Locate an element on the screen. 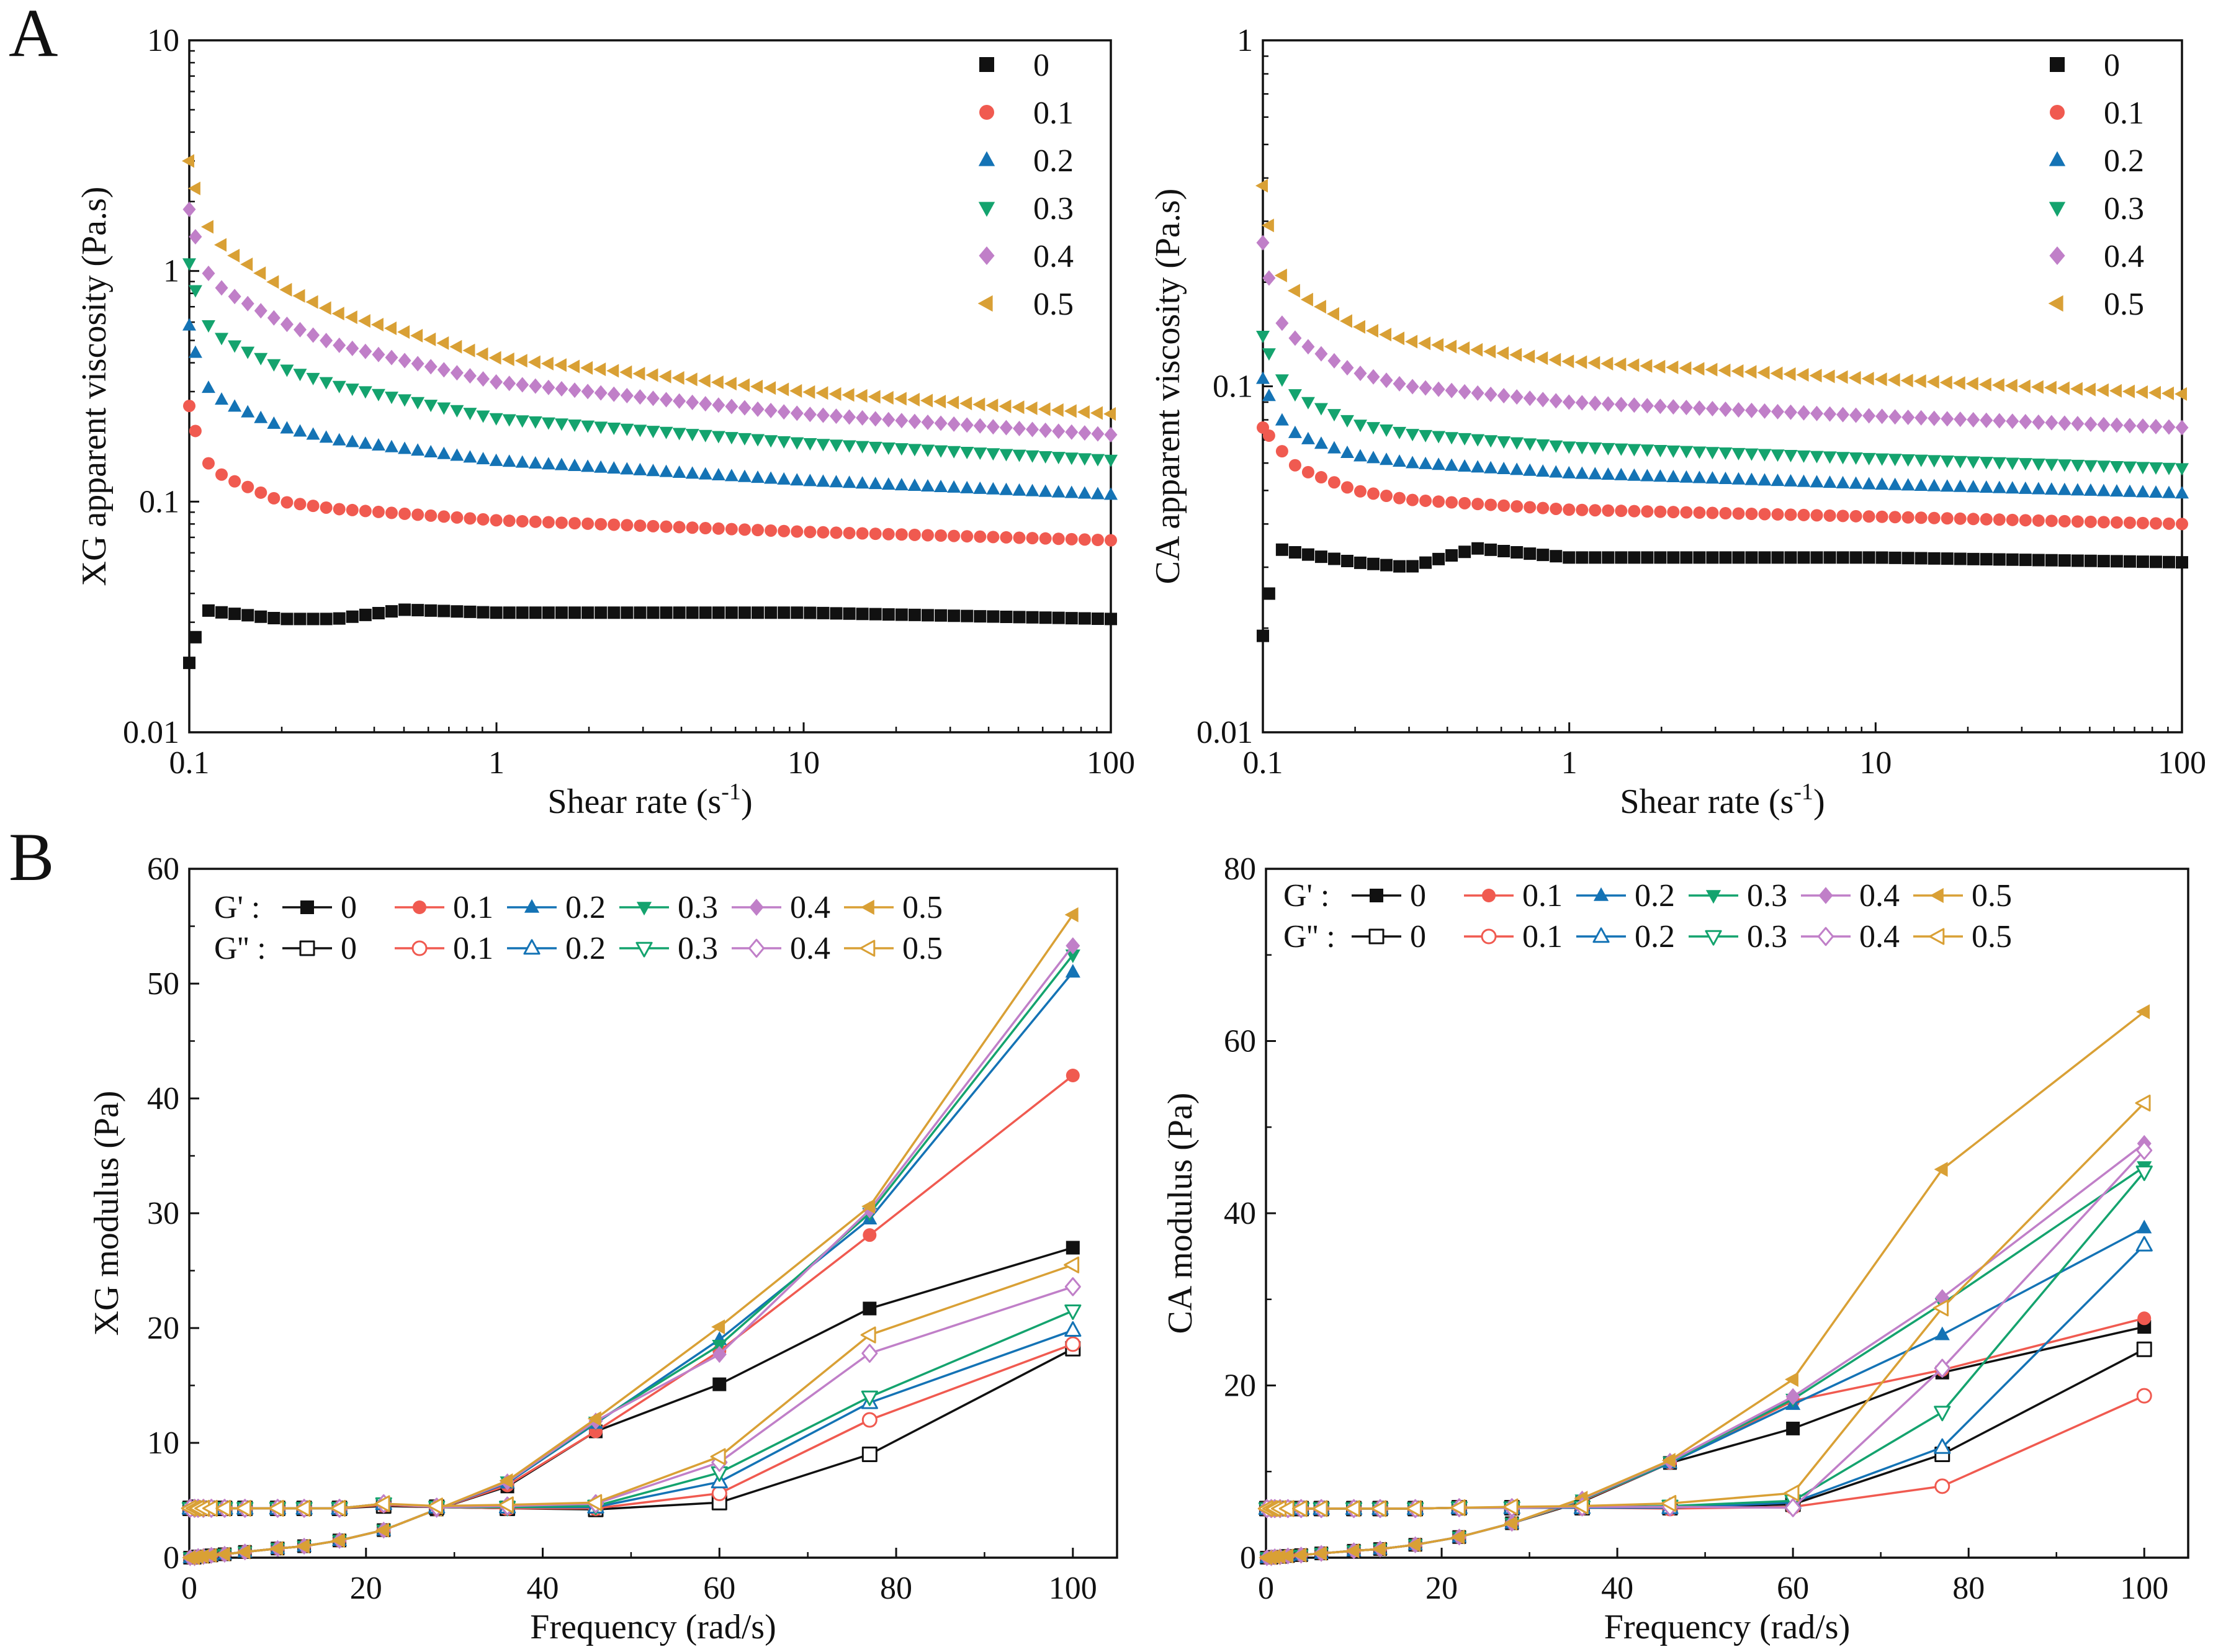 The height and width of the screenshot is (1652, 2213). y-tick-label: 1 is located at coordinates (171, 271).